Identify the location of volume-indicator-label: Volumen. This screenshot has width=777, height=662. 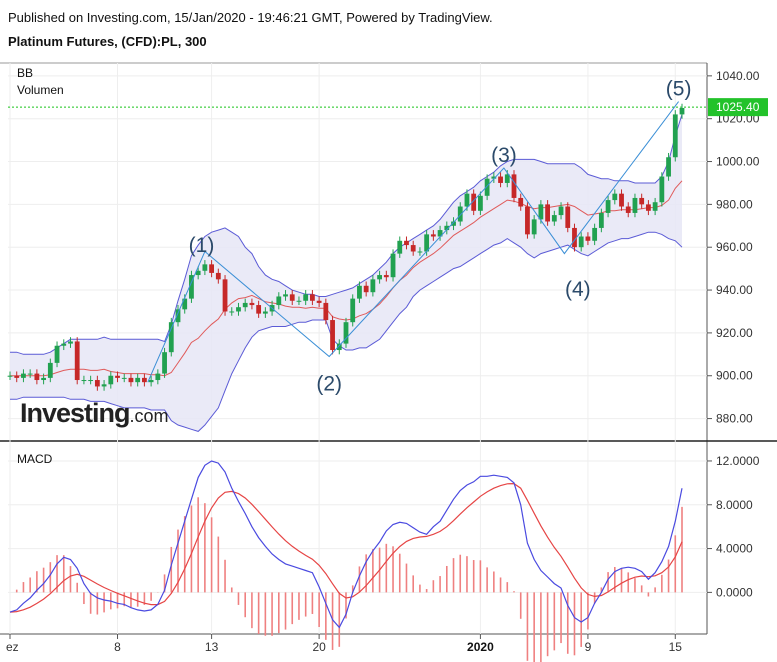
(40, 90).